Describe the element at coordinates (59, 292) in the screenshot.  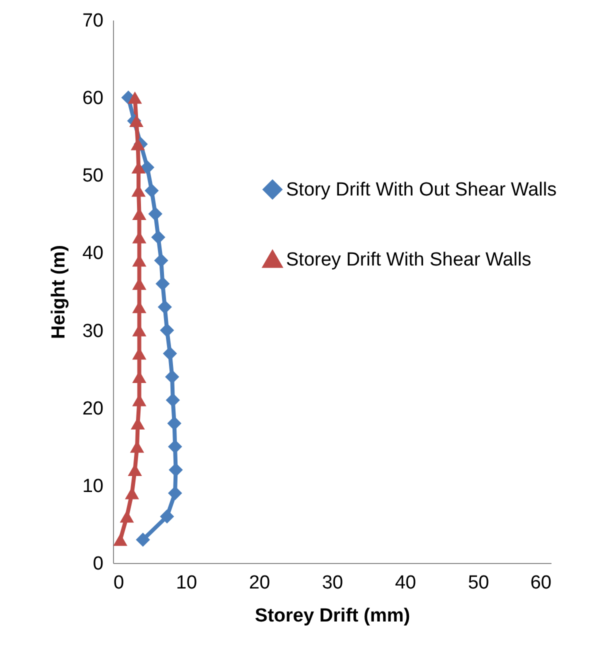
I see `y-axis-title: Height (m)` at that location.